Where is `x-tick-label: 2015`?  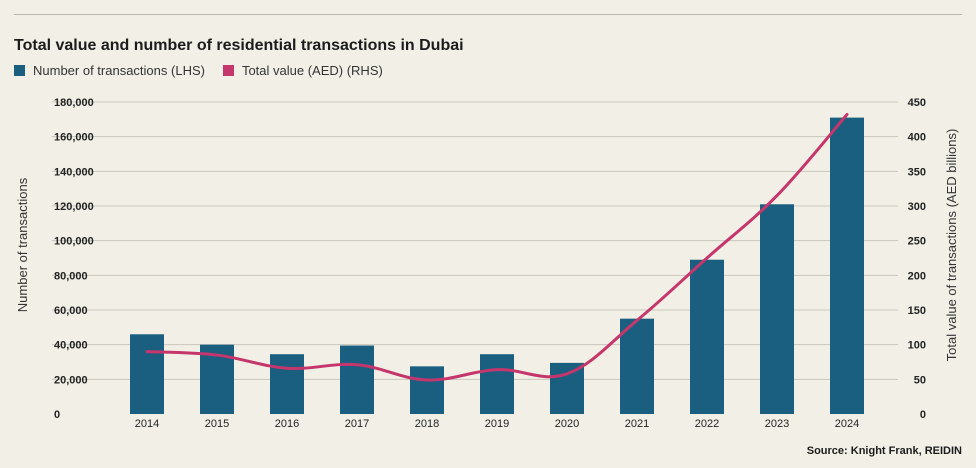 x-tick-label: 2015 is located at coordinates (217, 424).